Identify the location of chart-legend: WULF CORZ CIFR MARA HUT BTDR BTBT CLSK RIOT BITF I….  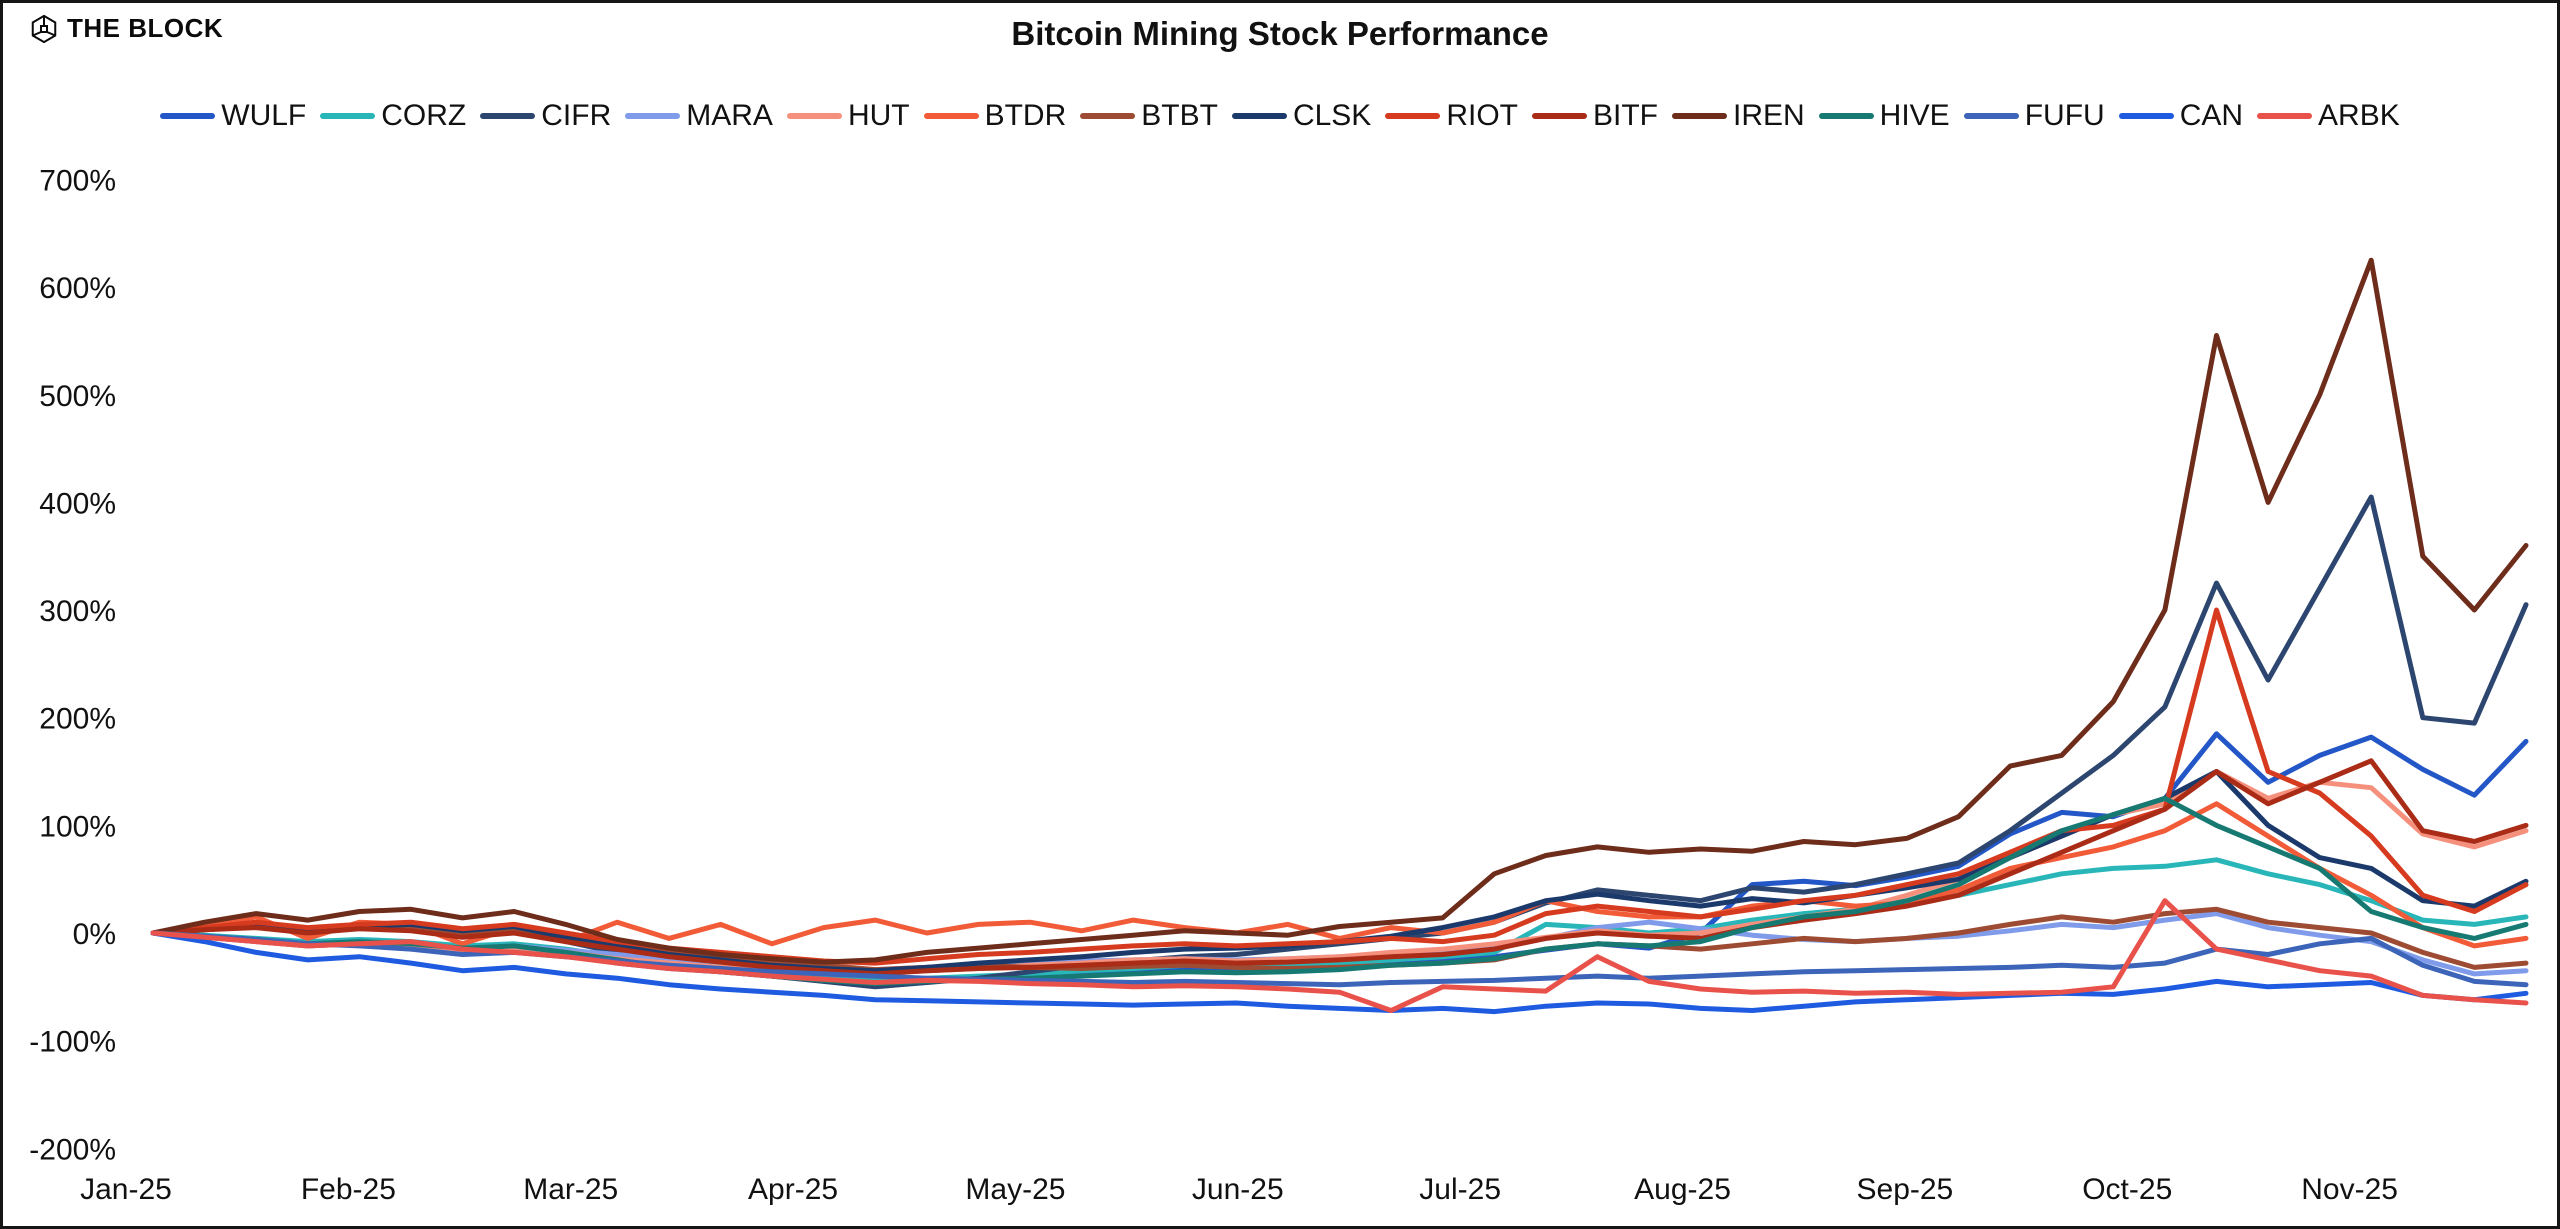
(1280, 116).